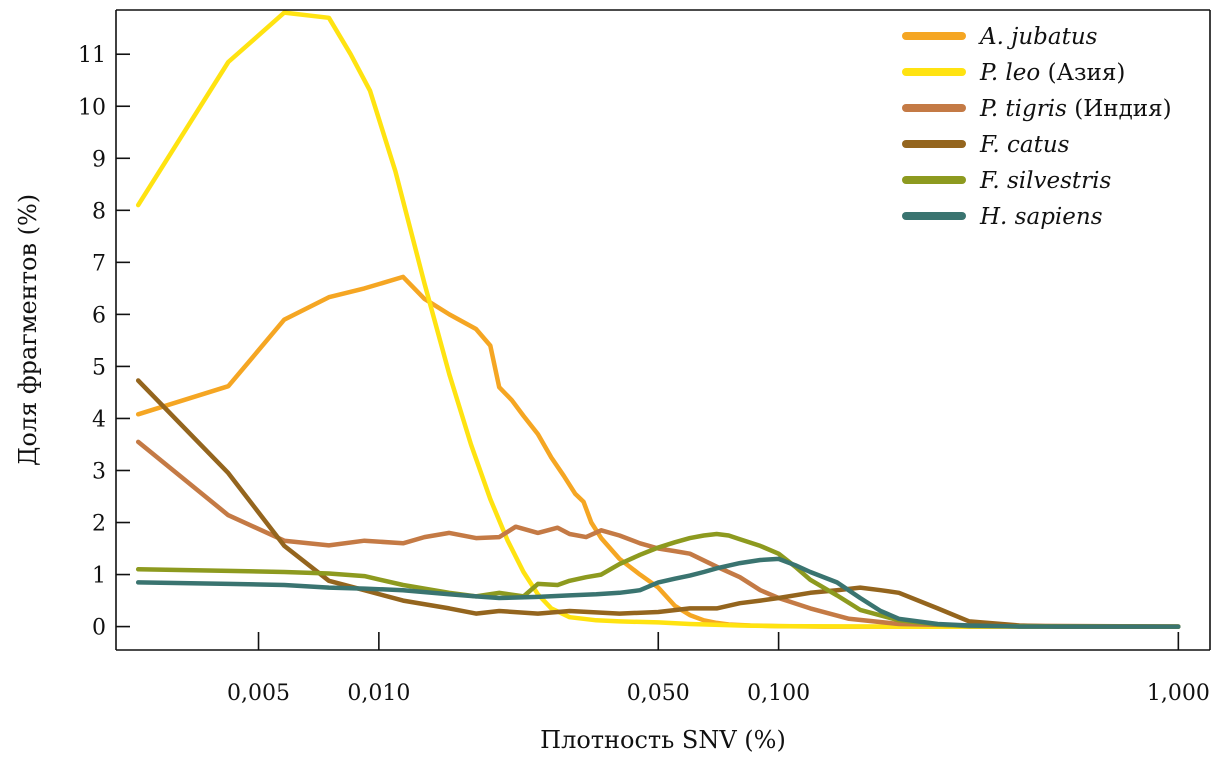  What do you see at coordinates (663, 740) in the screenshot?
I see `x-axis-label: Плотность SNV (%)` at bounding box center [663, 740].